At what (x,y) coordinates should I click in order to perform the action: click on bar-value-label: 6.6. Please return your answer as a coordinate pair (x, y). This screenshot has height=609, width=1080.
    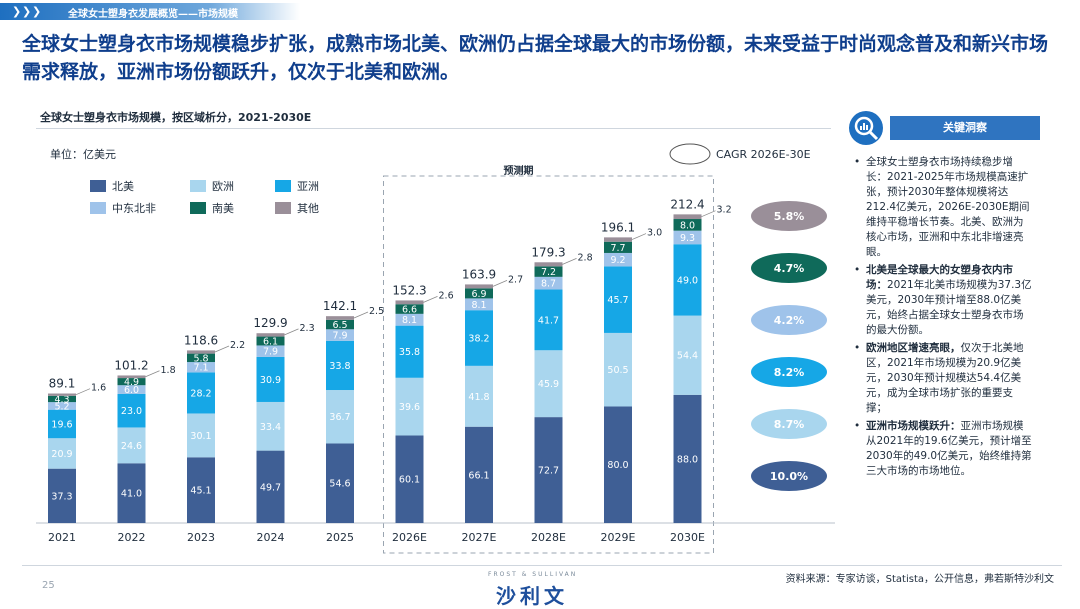
    Looking at the image, I should click on (409, 310).